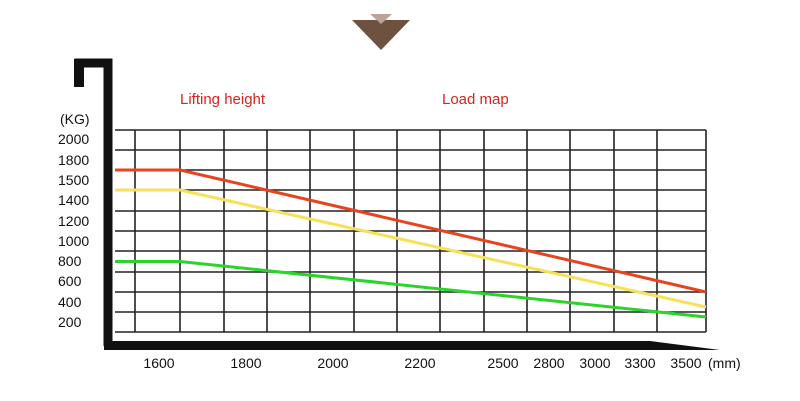  What do you see at coordinates (381, 19) in the screenshot?
I see `down-arrow-highlight-icon` at bounding box center [381, 19].